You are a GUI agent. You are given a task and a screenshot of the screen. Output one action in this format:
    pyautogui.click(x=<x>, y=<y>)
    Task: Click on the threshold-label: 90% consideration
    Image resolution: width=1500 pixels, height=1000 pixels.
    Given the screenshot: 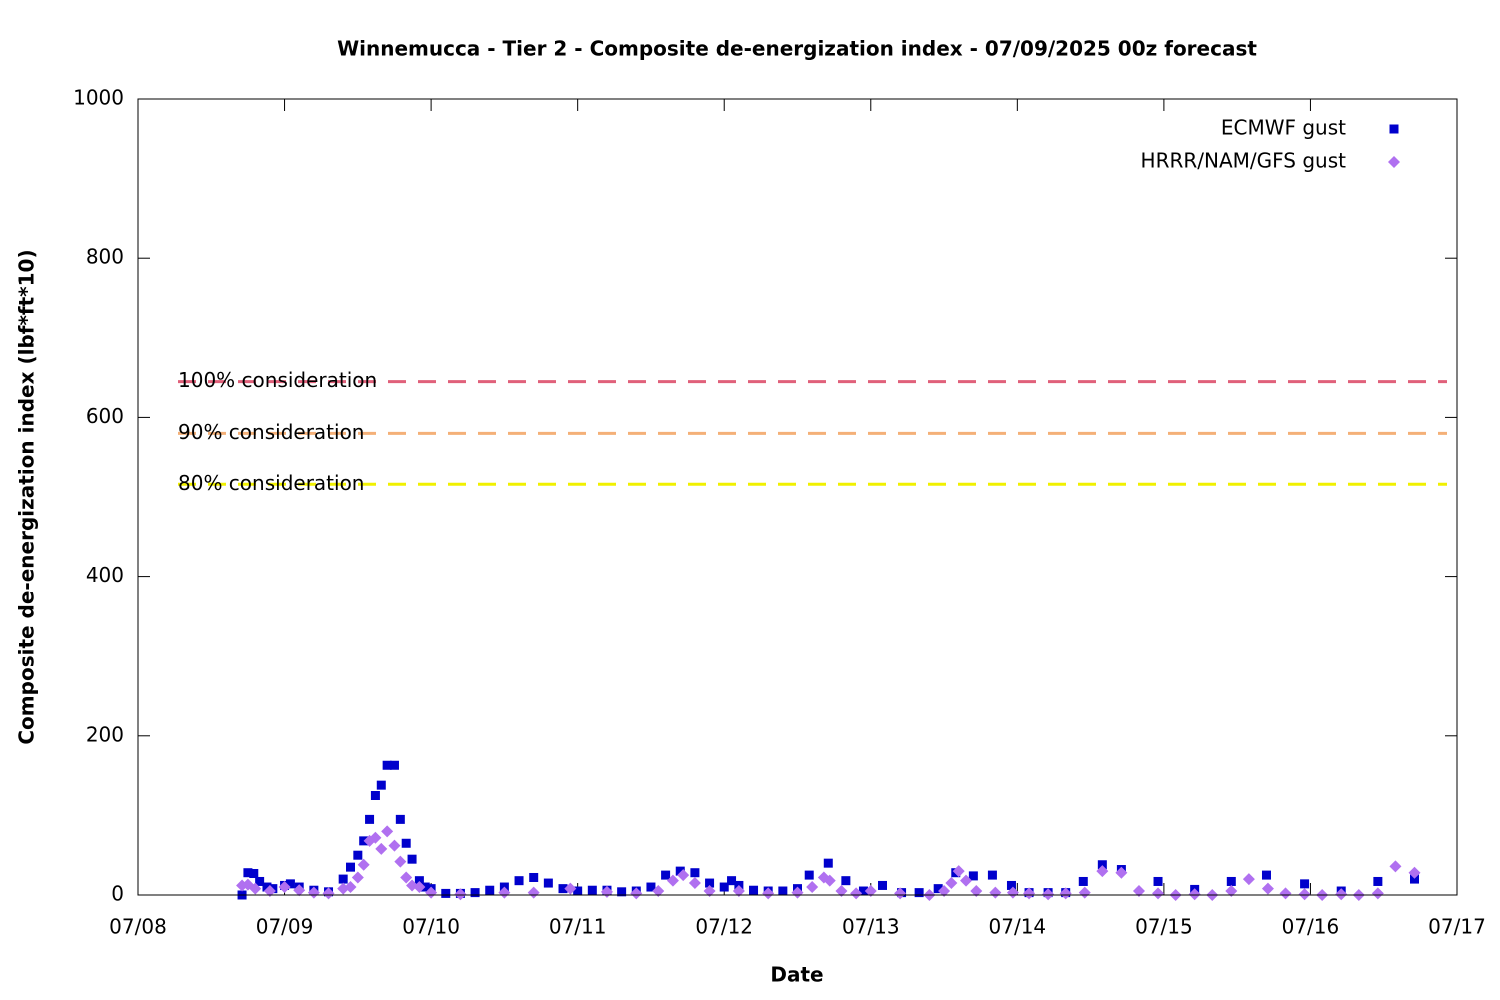 What is the action you would take?
    pyautogui.click(x=271, y=432)
    